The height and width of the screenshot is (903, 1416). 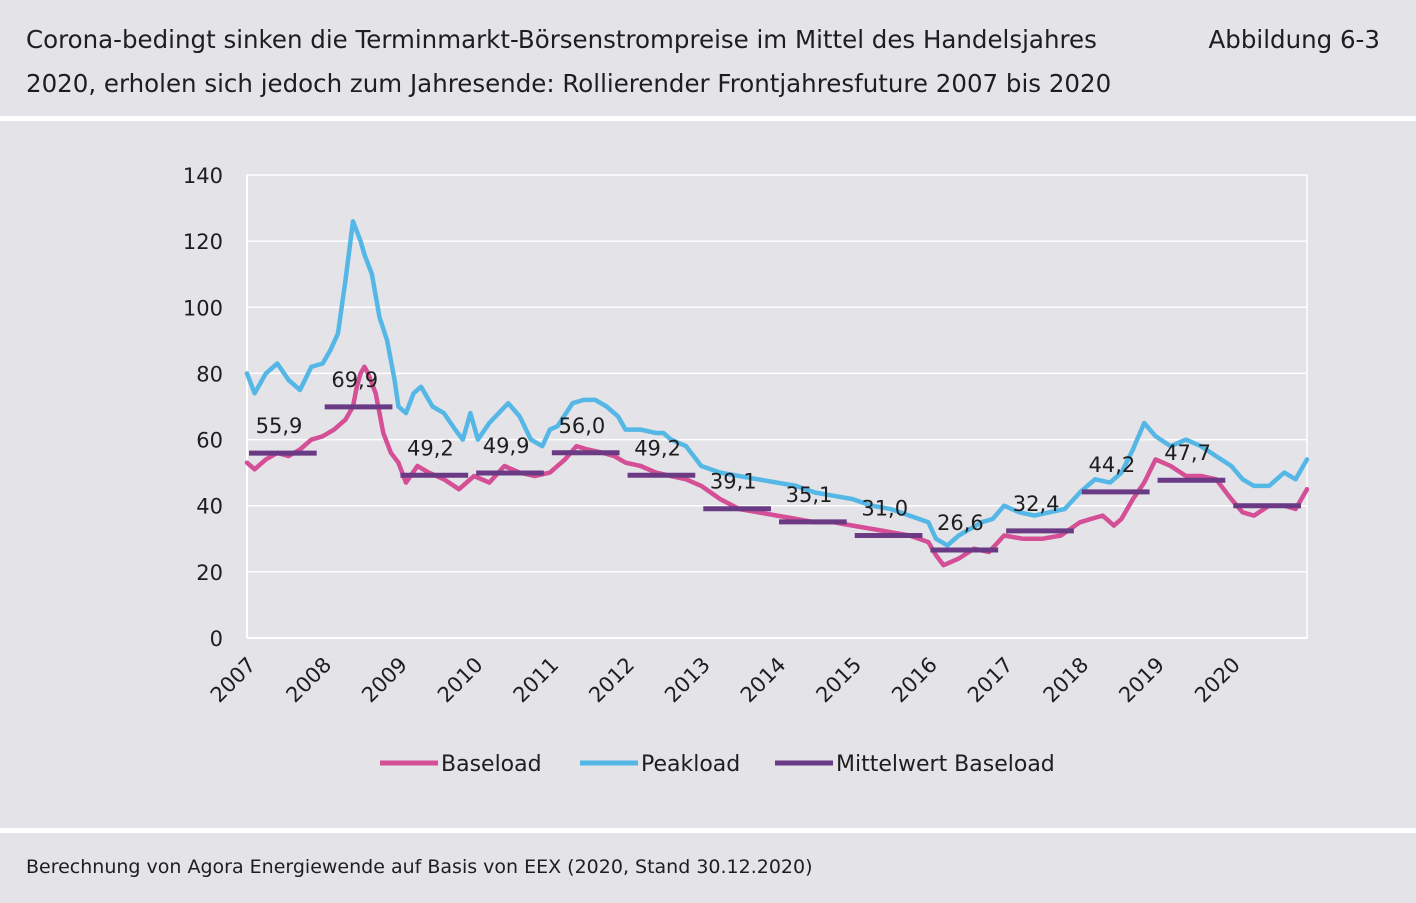 I want to click on legend-item-mittelwert-baseload: Mittelwert Baseload, so click(x=915, y=764).